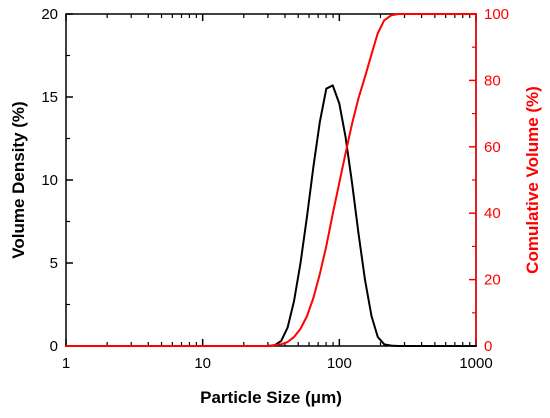 Image resolution: width=550 pixels, height=418 pixels. What do you see at coordinates (49, 14) in the screenshot?
I see `y-tick-label: 20` at bounding box center [49, 14].